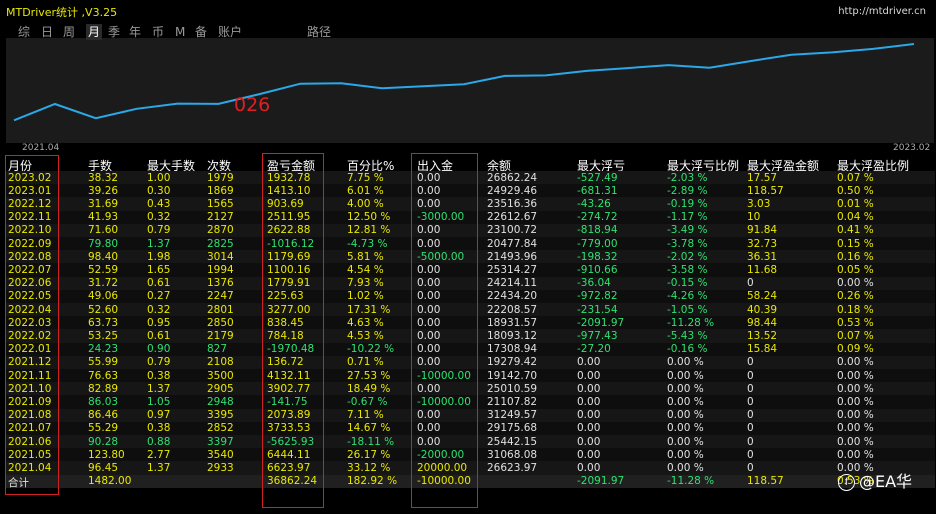 The image size is (936, 514). What do you see at coordinates (103, 388) in the screenshot?
I see `cell-手数: 82.89` at bounding box center [103, 388].